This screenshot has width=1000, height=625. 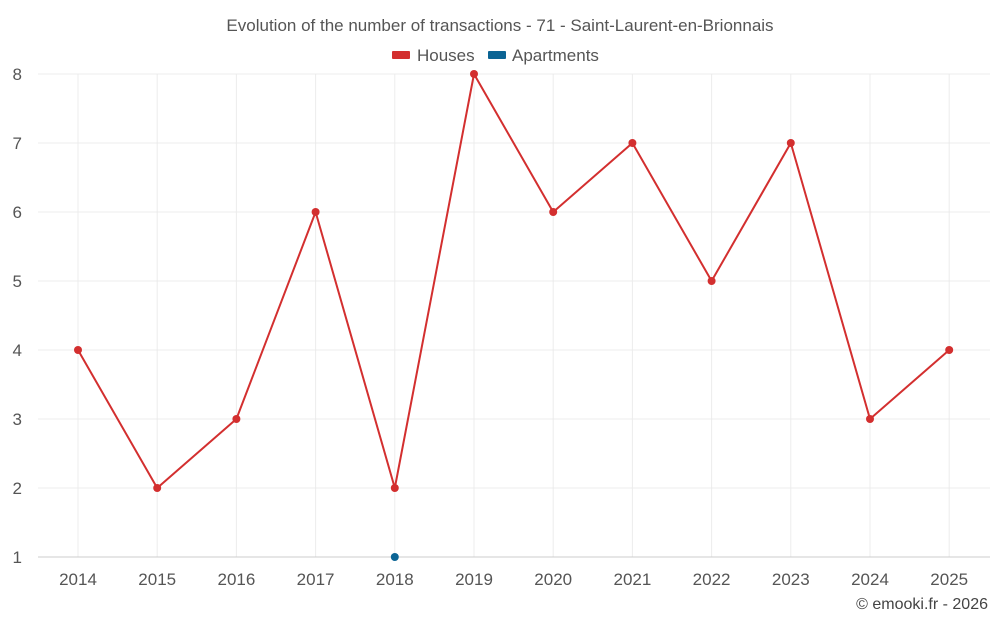 I want to click on series-apartments, so click(x=394, y=557).